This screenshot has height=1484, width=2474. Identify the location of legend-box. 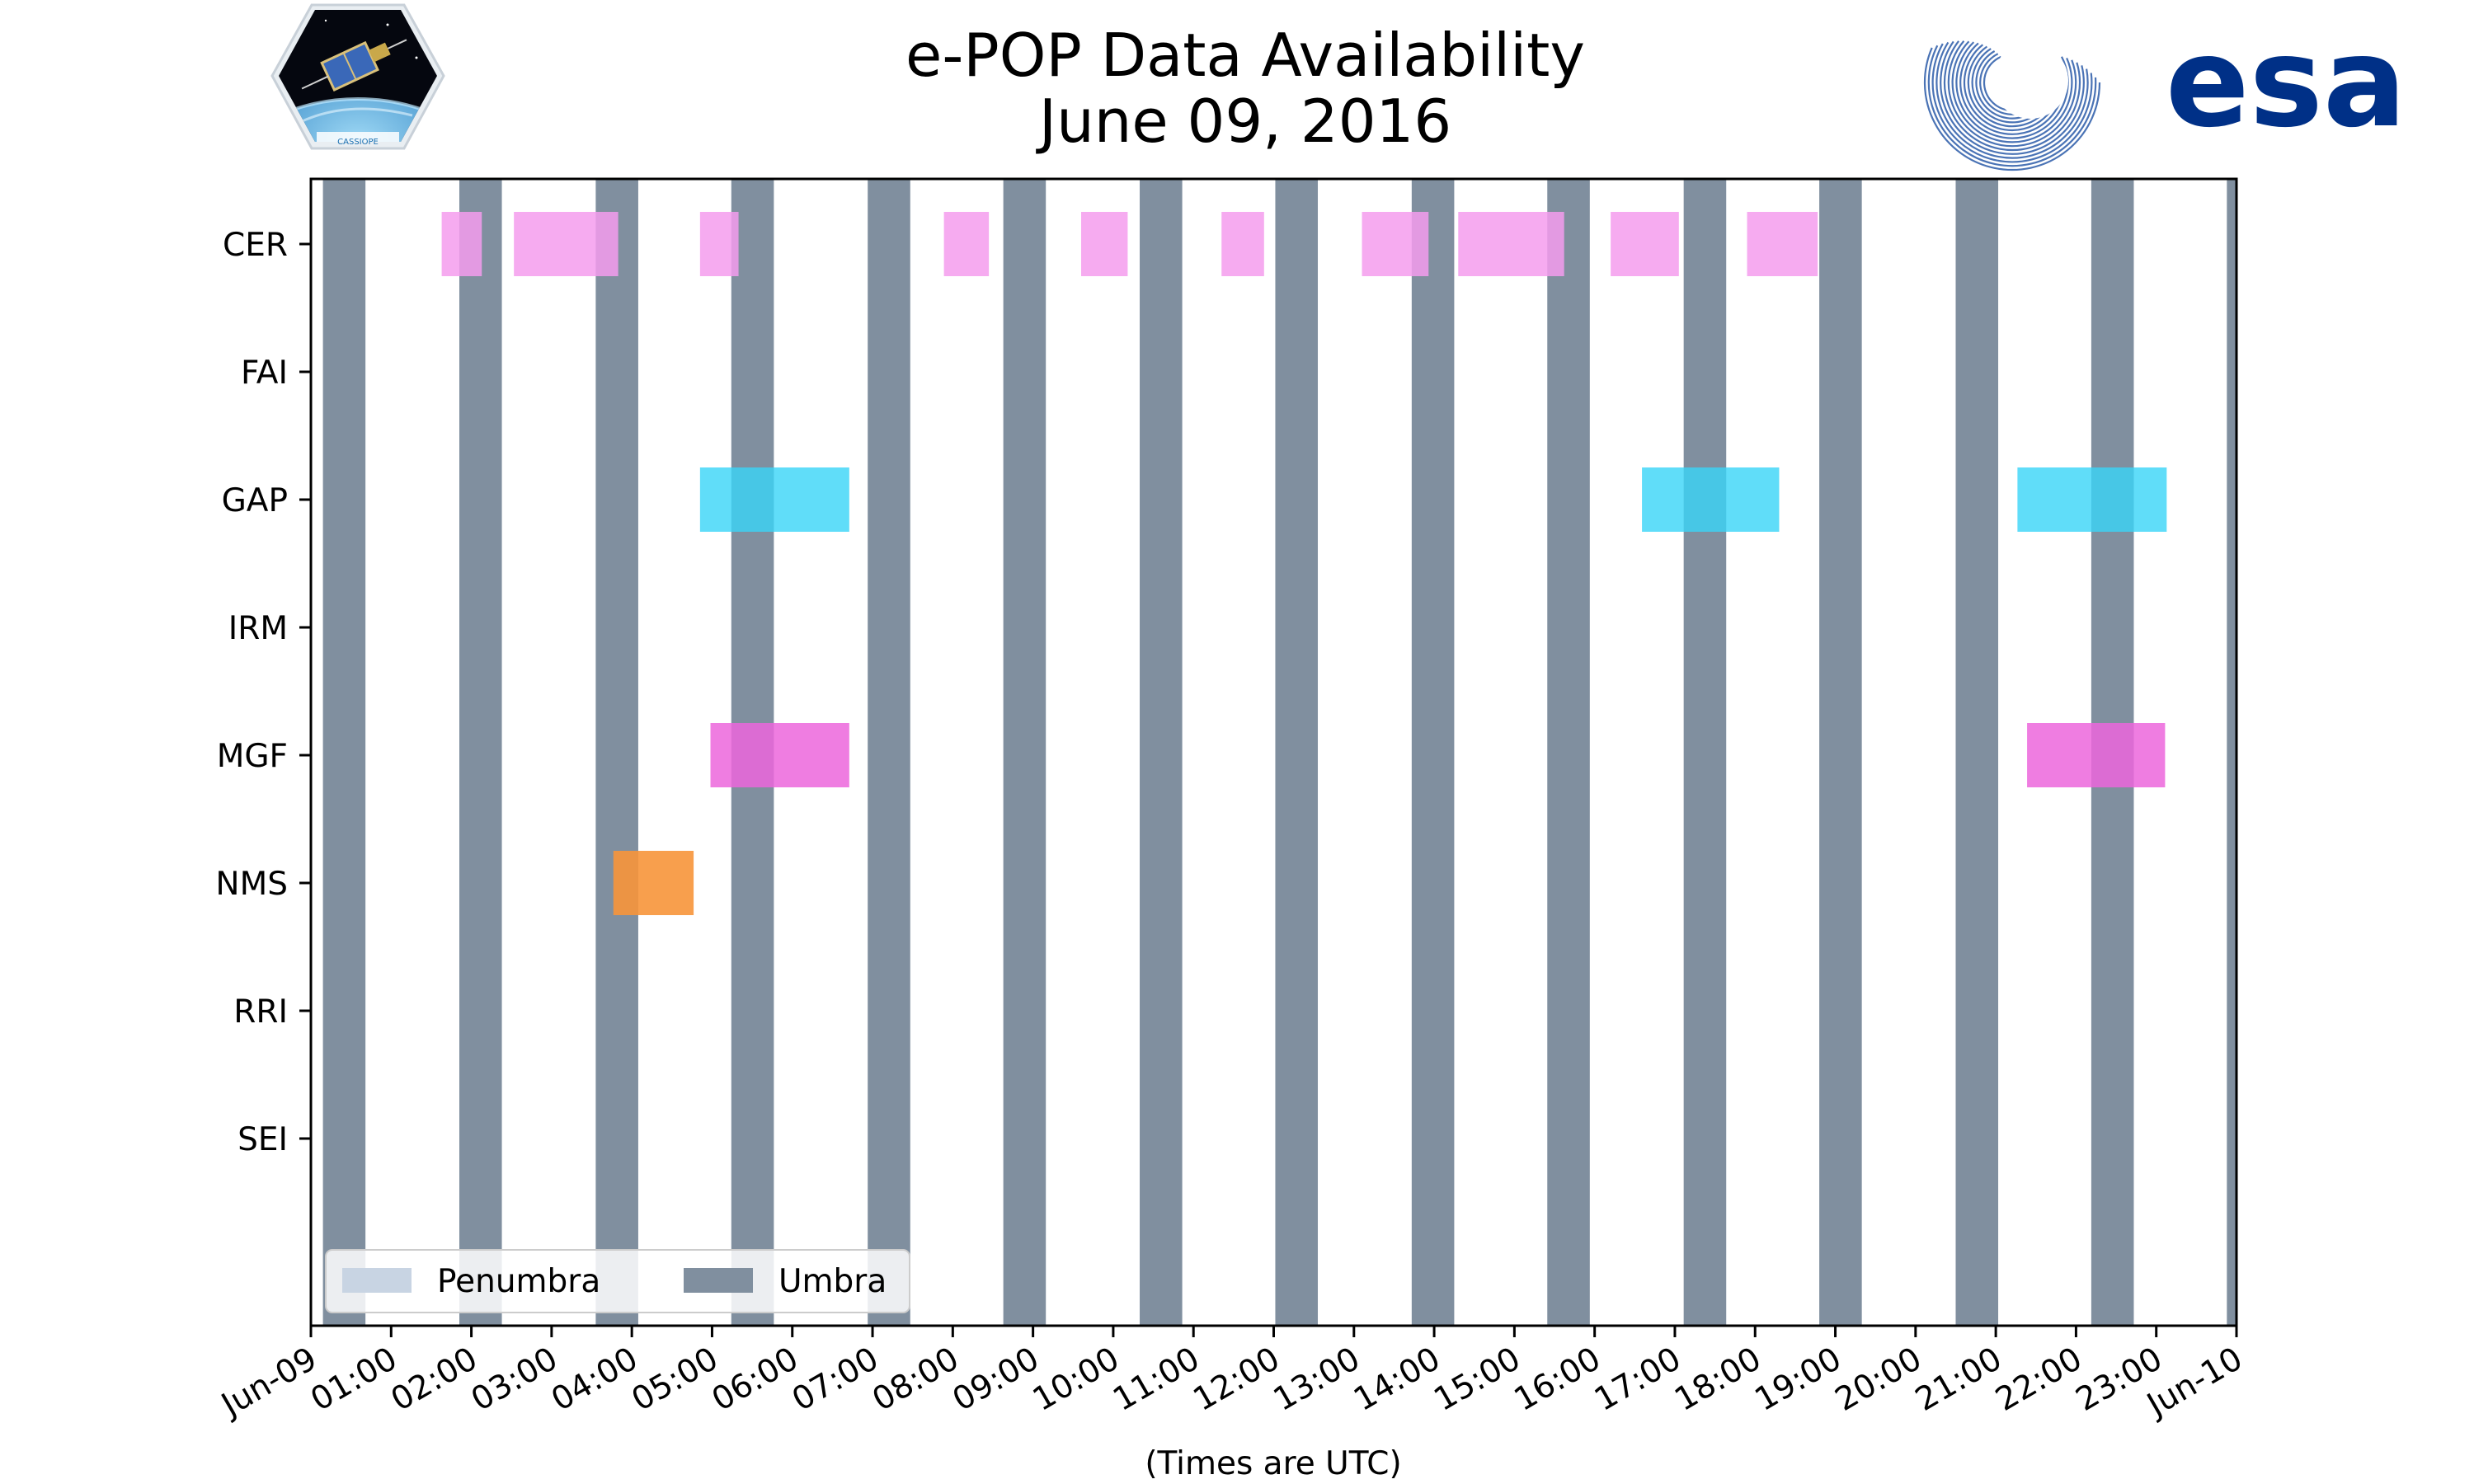
(617, 1281).